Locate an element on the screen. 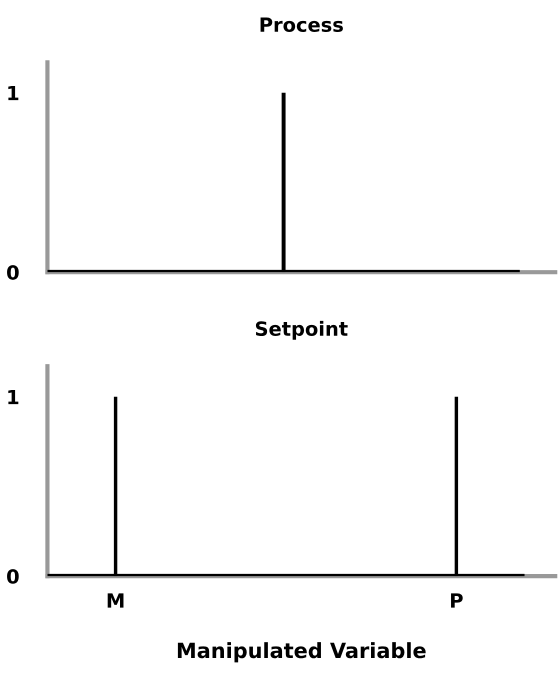 Image resolution: width=558 pixels, height=677 pixels. chart-title: Process is located at coordinates (301, 25).